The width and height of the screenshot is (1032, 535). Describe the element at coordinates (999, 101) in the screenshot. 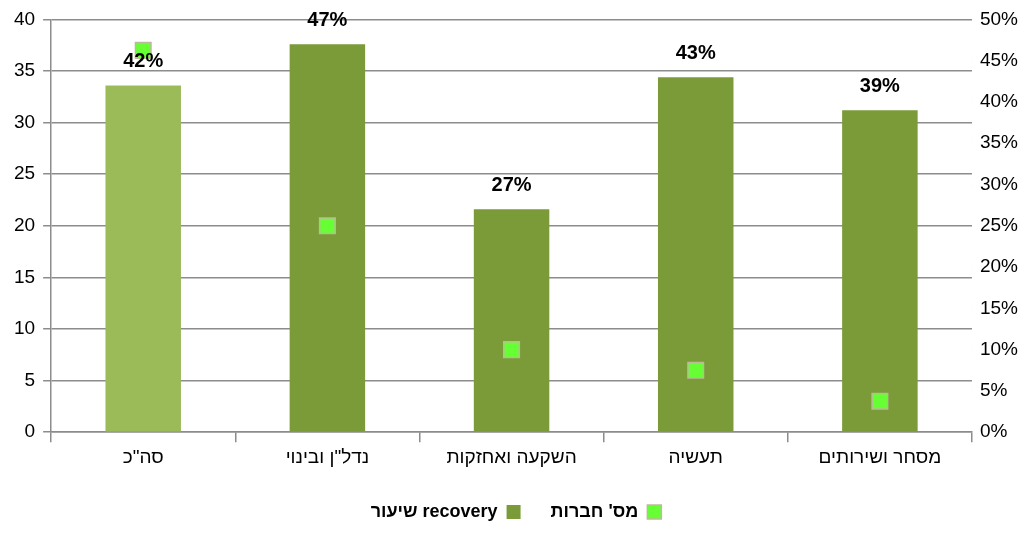

I see `y2-tick-label: 40%` at that location.